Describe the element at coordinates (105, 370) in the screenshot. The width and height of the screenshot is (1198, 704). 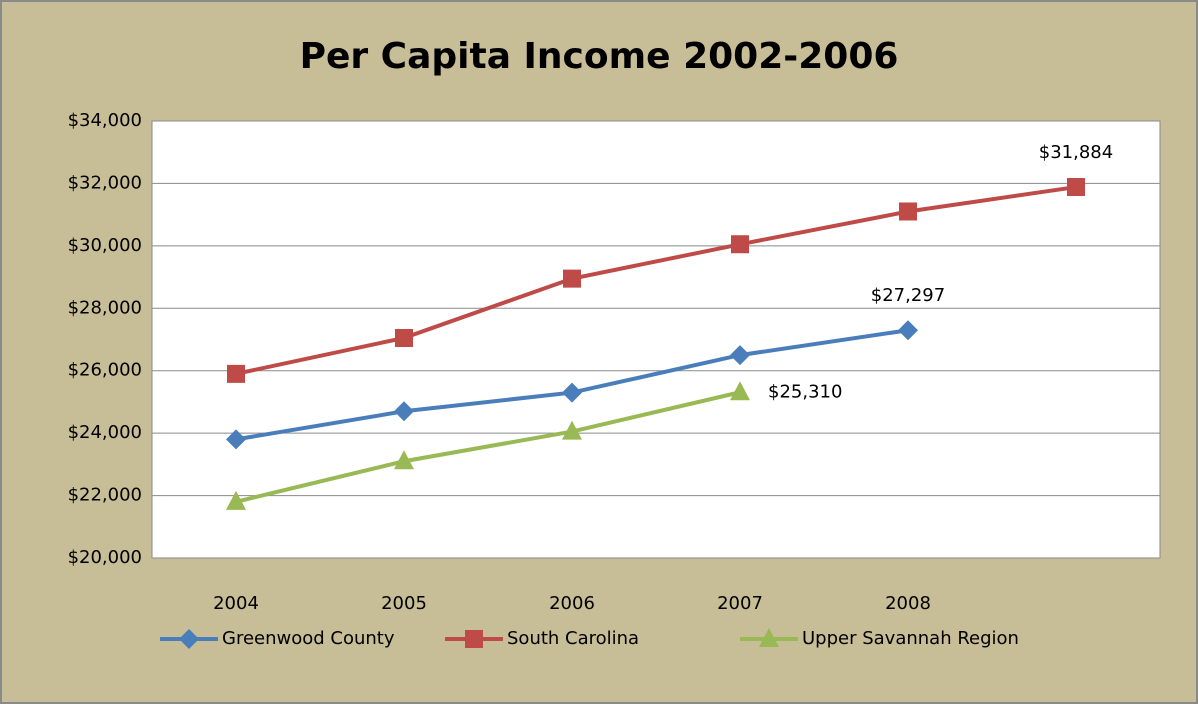
I see `y-tick-label: $26,000` at that location.